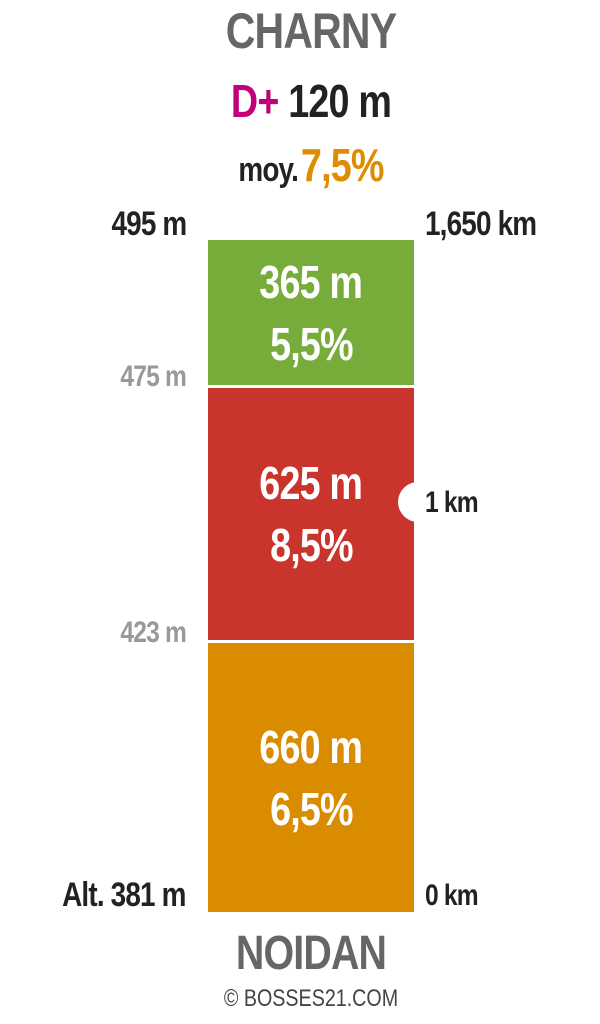  What do you see at coordinates (153, 376) in the screenshot?
I see `altitude-mark: 475 m` at bounding box center [153, 376].